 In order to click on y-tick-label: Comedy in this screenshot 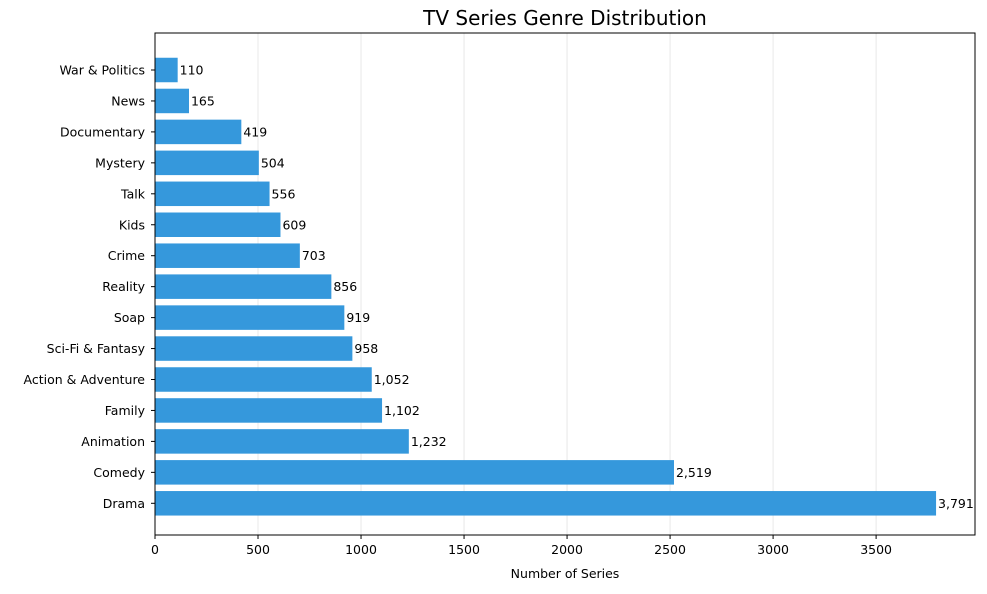, I will do `click(119, 472)`.